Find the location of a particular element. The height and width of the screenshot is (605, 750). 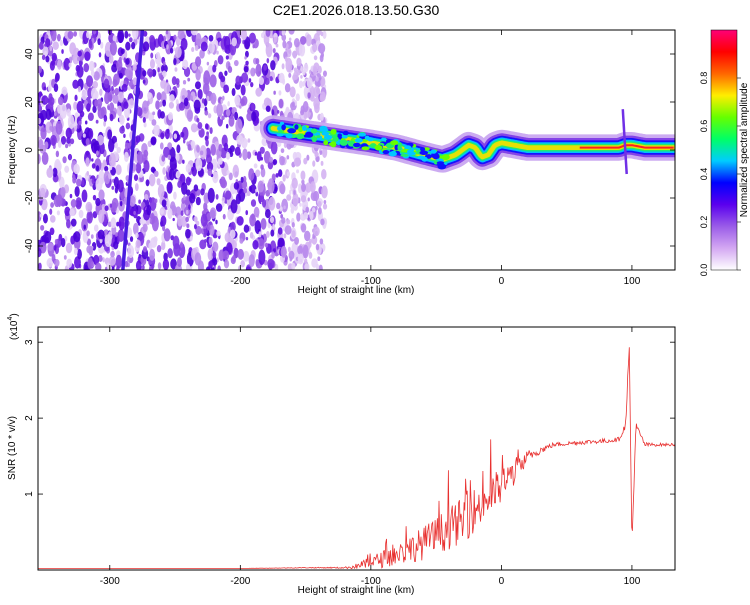

colorbar-axis: 0.0 0.2 0.4 0.6 0.8 is located at coordinates (720, 174).